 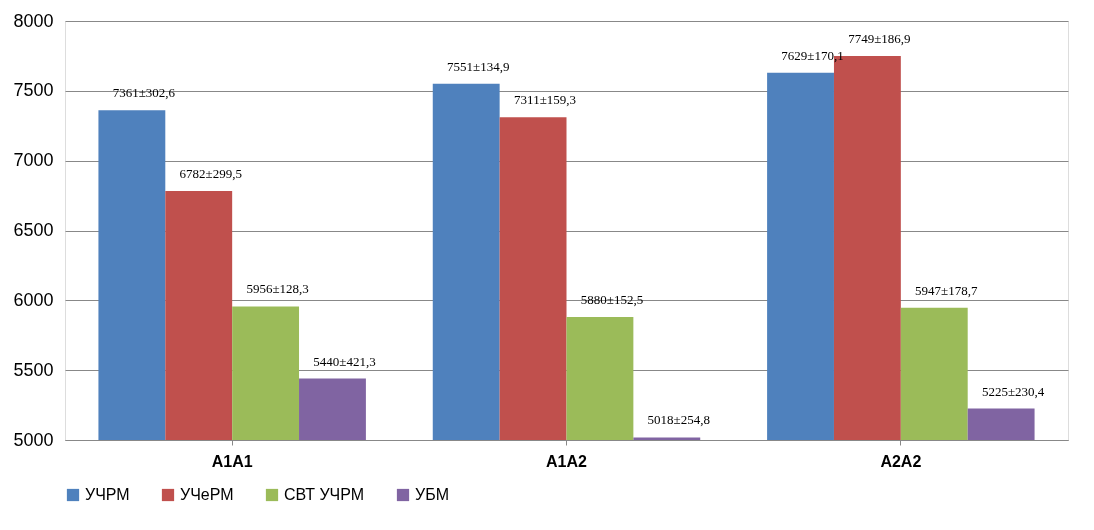 What do you see at coordinates (344, 361) in the screenshot?
I see `data-label: 5440±421,3` at bounding box center [344, 361].